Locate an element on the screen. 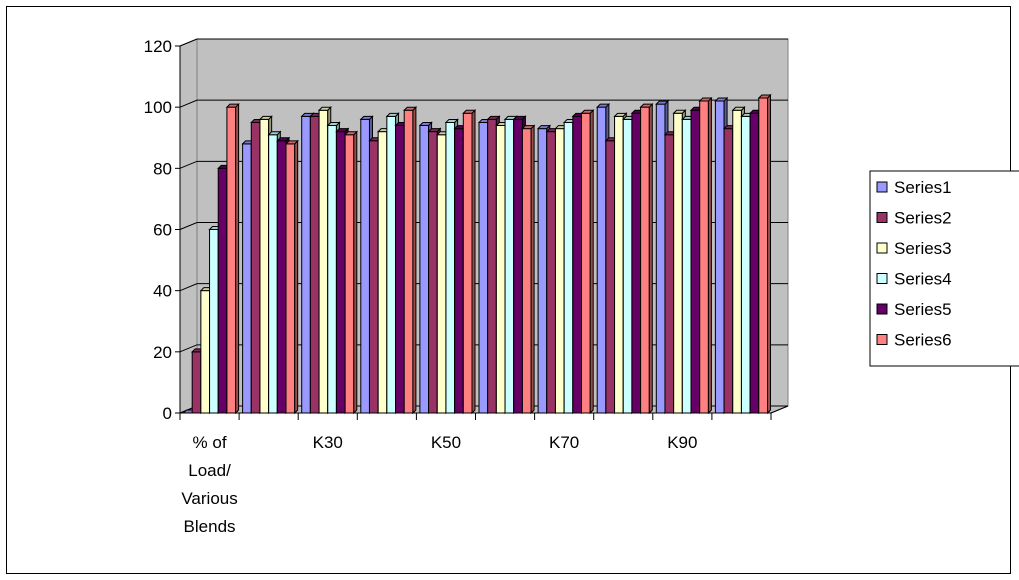  legend-label: Series6 is located at coordinates (923, 340).